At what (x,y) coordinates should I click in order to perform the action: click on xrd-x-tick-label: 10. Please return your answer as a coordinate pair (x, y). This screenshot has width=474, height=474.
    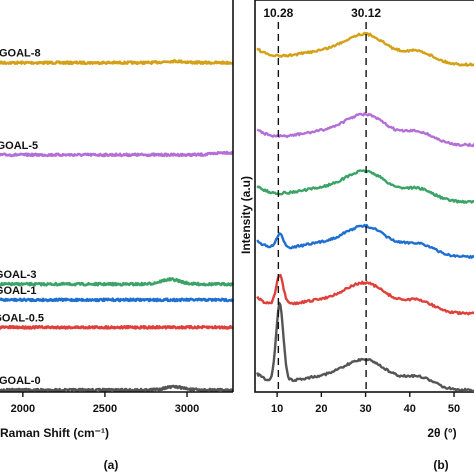
    Looking at the image, I should click on (277, 409).